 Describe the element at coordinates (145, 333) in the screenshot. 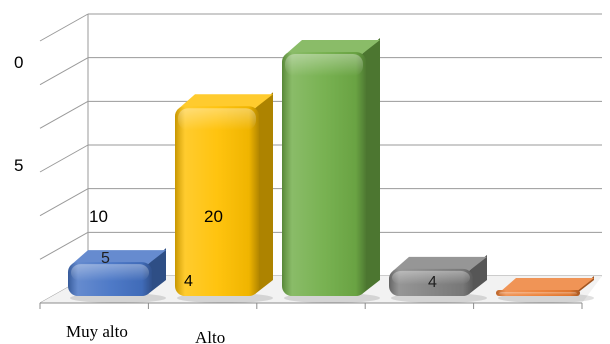

I see `x-axis-tick-labels: Muy alto Alto` at that location.